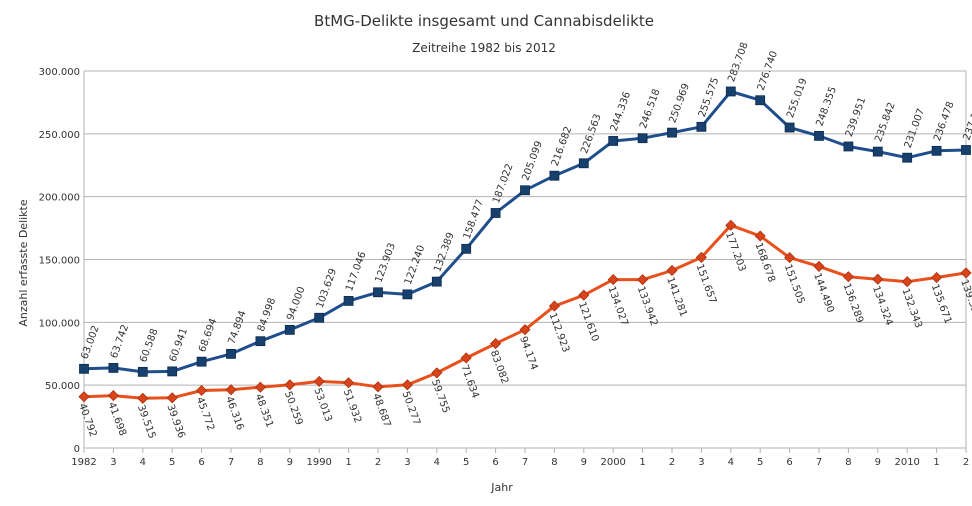 This screenshot has width=972, height=506. What do you see at coordinates (848, 462) in the screenshot?
I see `x-tick-label: 8` at bounding box center [848, 462].